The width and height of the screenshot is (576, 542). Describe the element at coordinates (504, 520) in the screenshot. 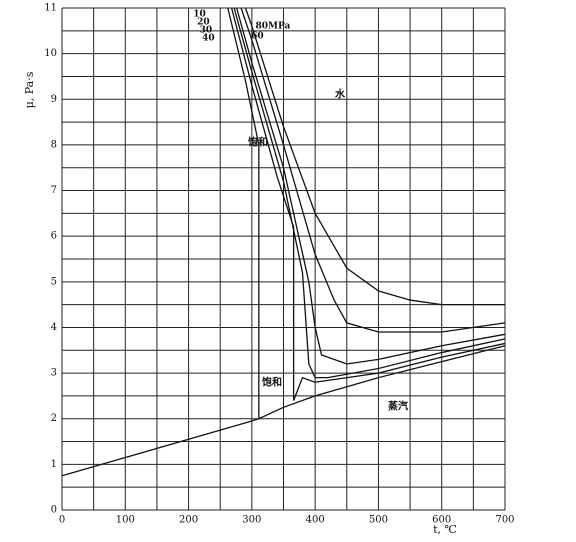

I see `x-tick-label: 700` at that location.